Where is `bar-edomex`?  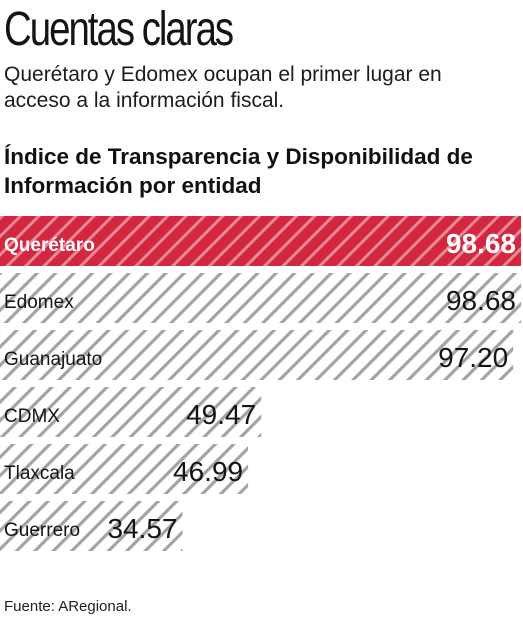 bar-edomex is located at coordinates (261, 298).